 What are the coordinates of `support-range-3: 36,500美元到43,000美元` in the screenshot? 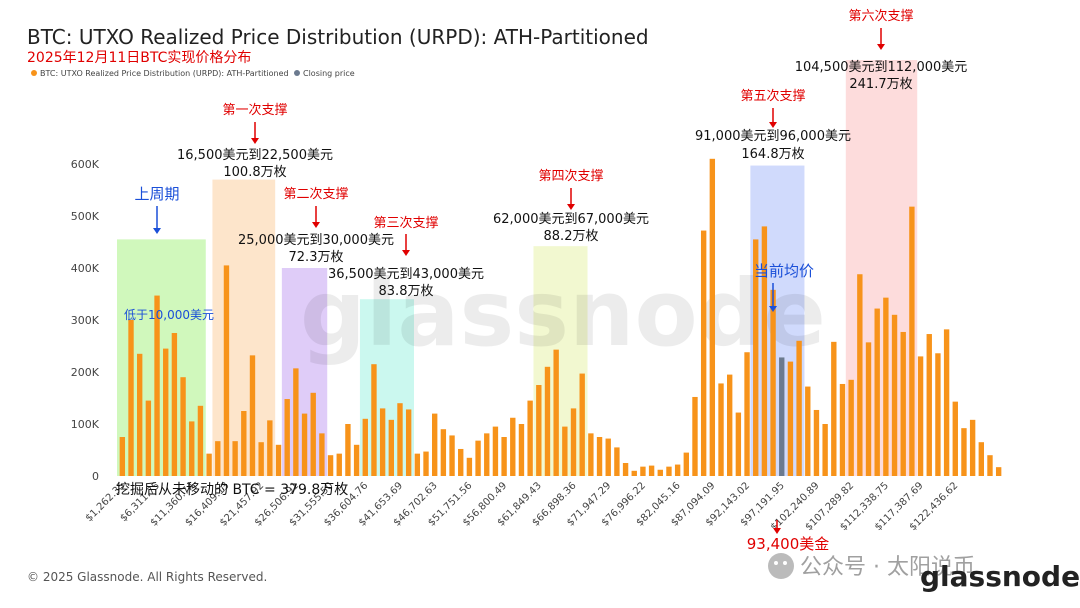 It's located at (406, 274).